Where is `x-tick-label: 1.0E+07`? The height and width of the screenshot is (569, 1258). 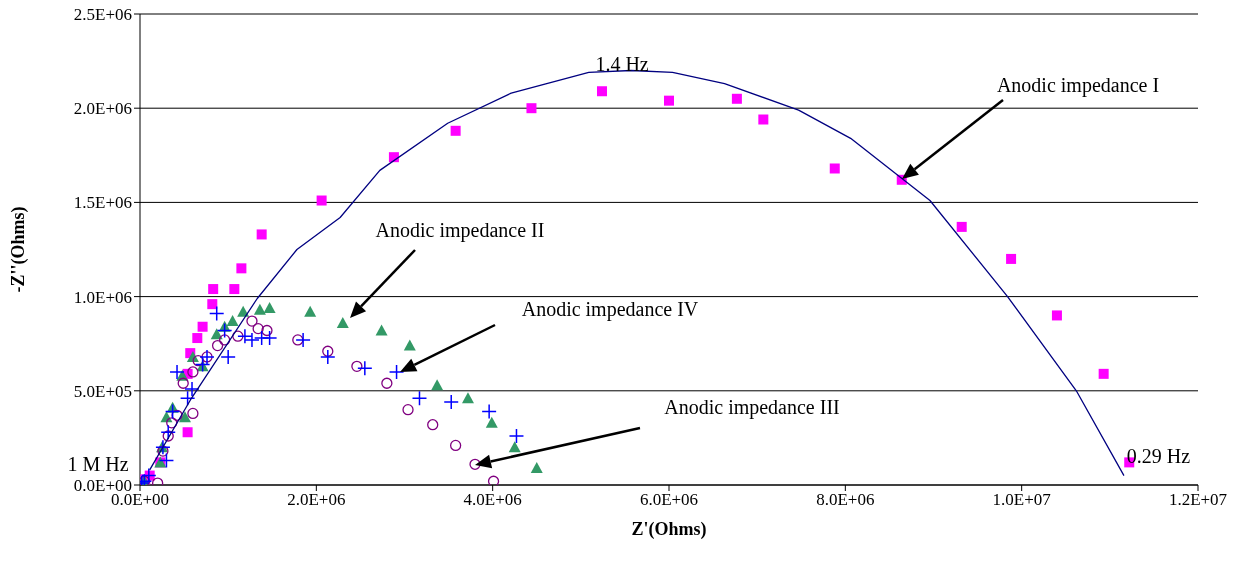 x-tick-label: 1.0E+07 is located at coordinates (1022, 500).